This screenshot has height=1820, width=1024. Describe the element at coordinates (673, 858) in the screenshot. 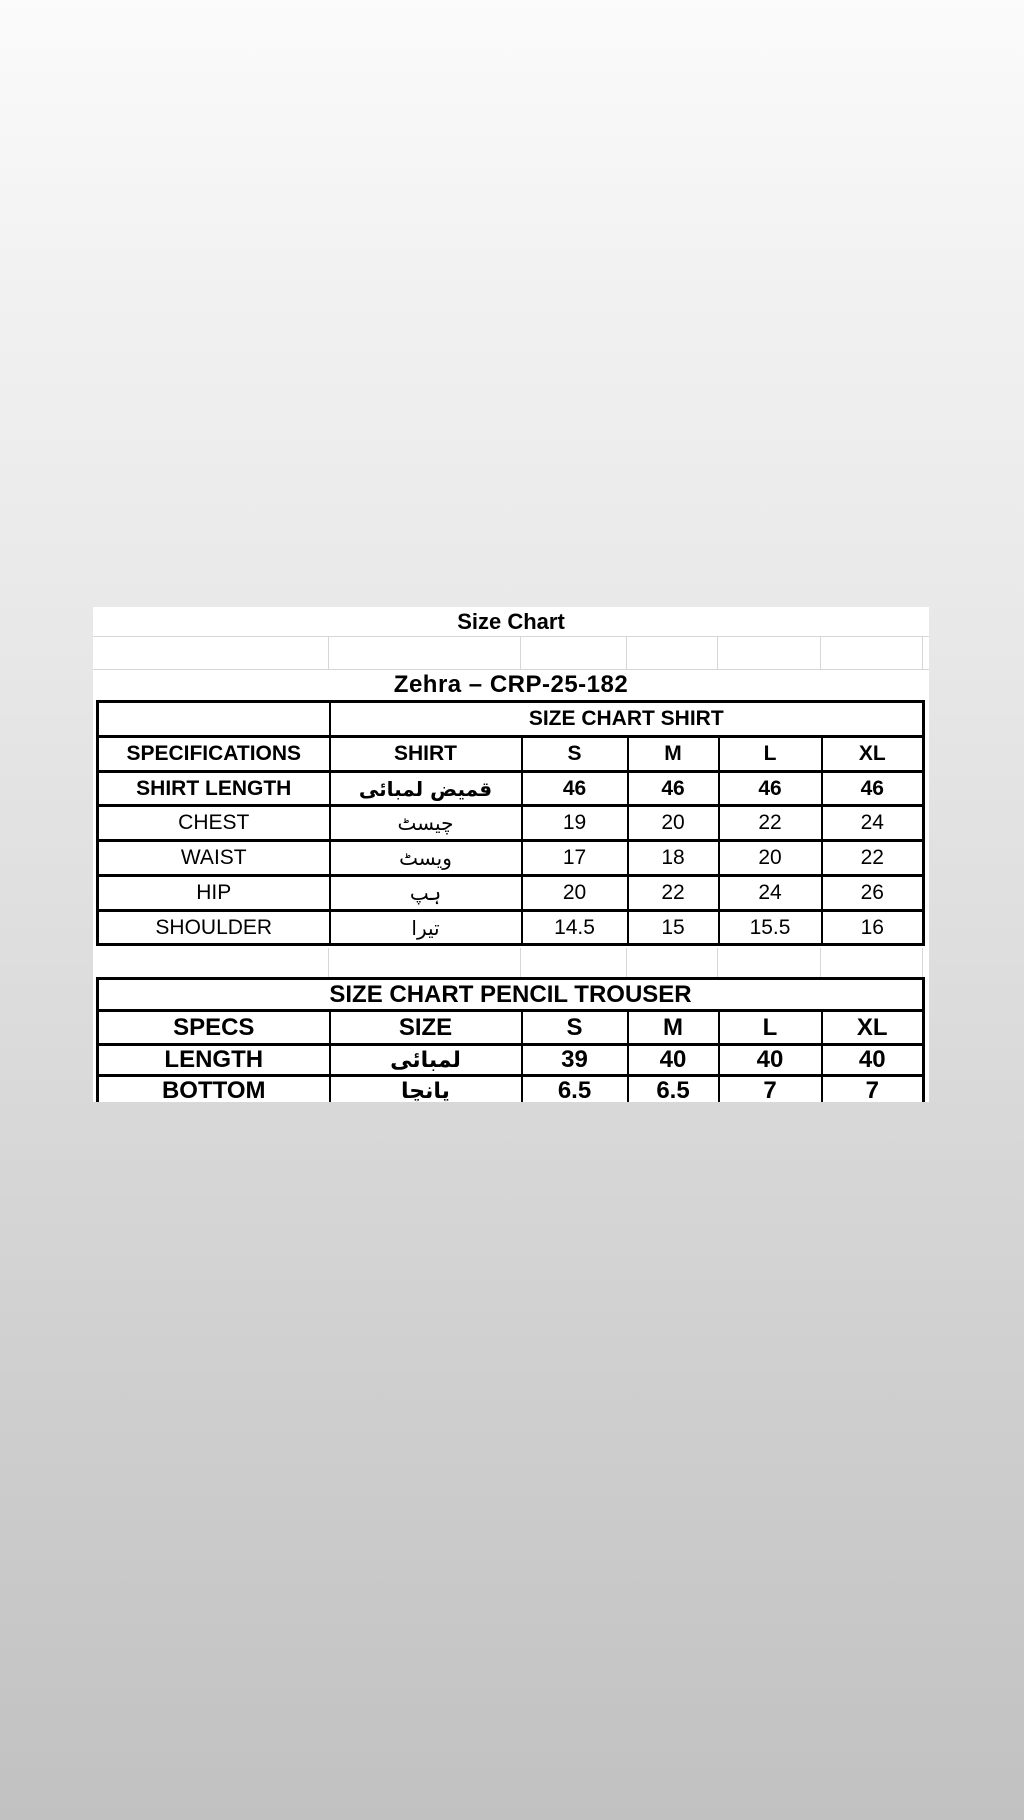

I see `size-value-cell: 18` at that location.